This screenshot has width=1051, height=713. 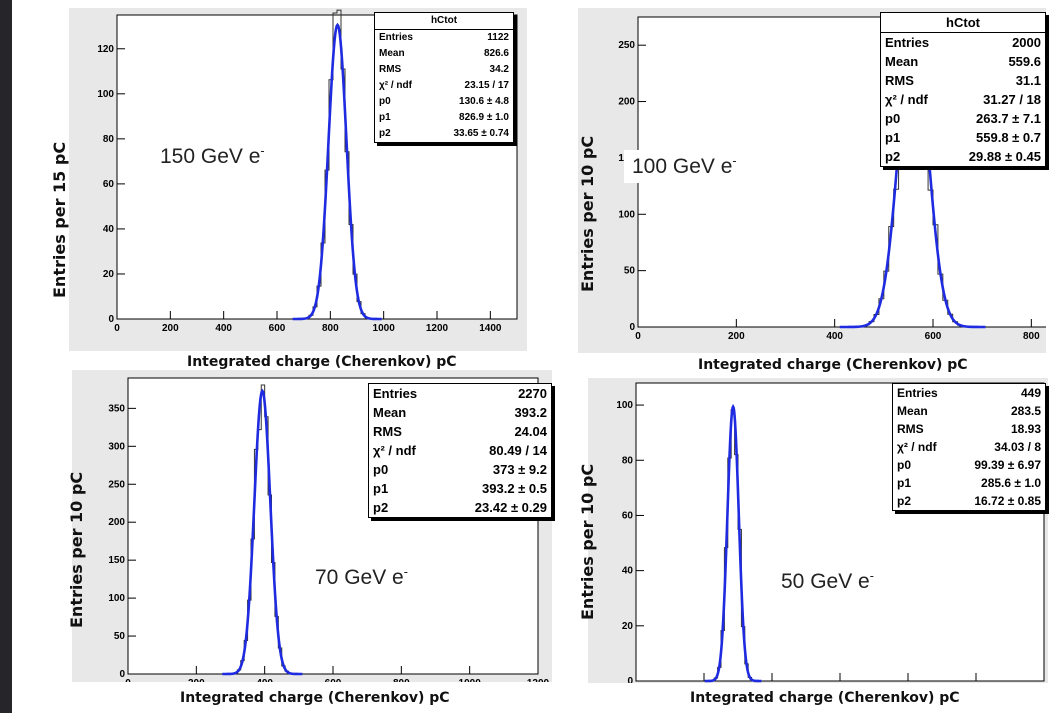 I want to click on energy-annotation: 100 GeV e-, so click(x=684, y=166).